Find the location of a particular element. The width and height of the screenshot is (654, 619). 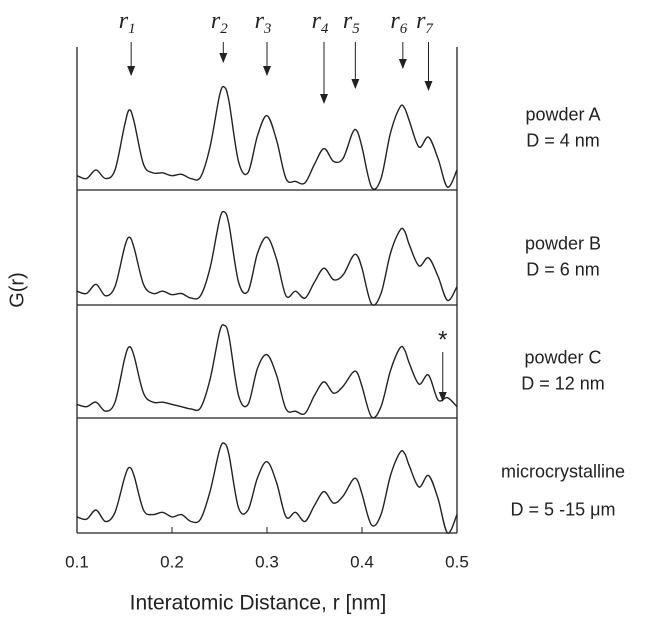

size-label: D = 5 -15 μm is located at coordinates (563, 509).